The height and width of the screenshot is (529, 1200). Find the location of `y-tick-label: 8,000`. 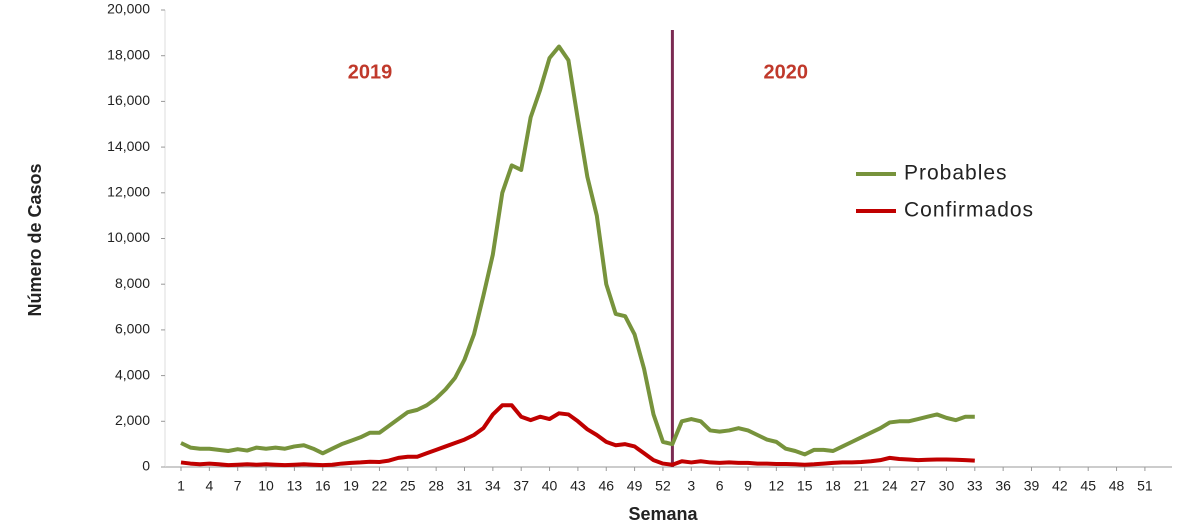

y-tick-label: 8,000 is located at coordinates (132, 283).